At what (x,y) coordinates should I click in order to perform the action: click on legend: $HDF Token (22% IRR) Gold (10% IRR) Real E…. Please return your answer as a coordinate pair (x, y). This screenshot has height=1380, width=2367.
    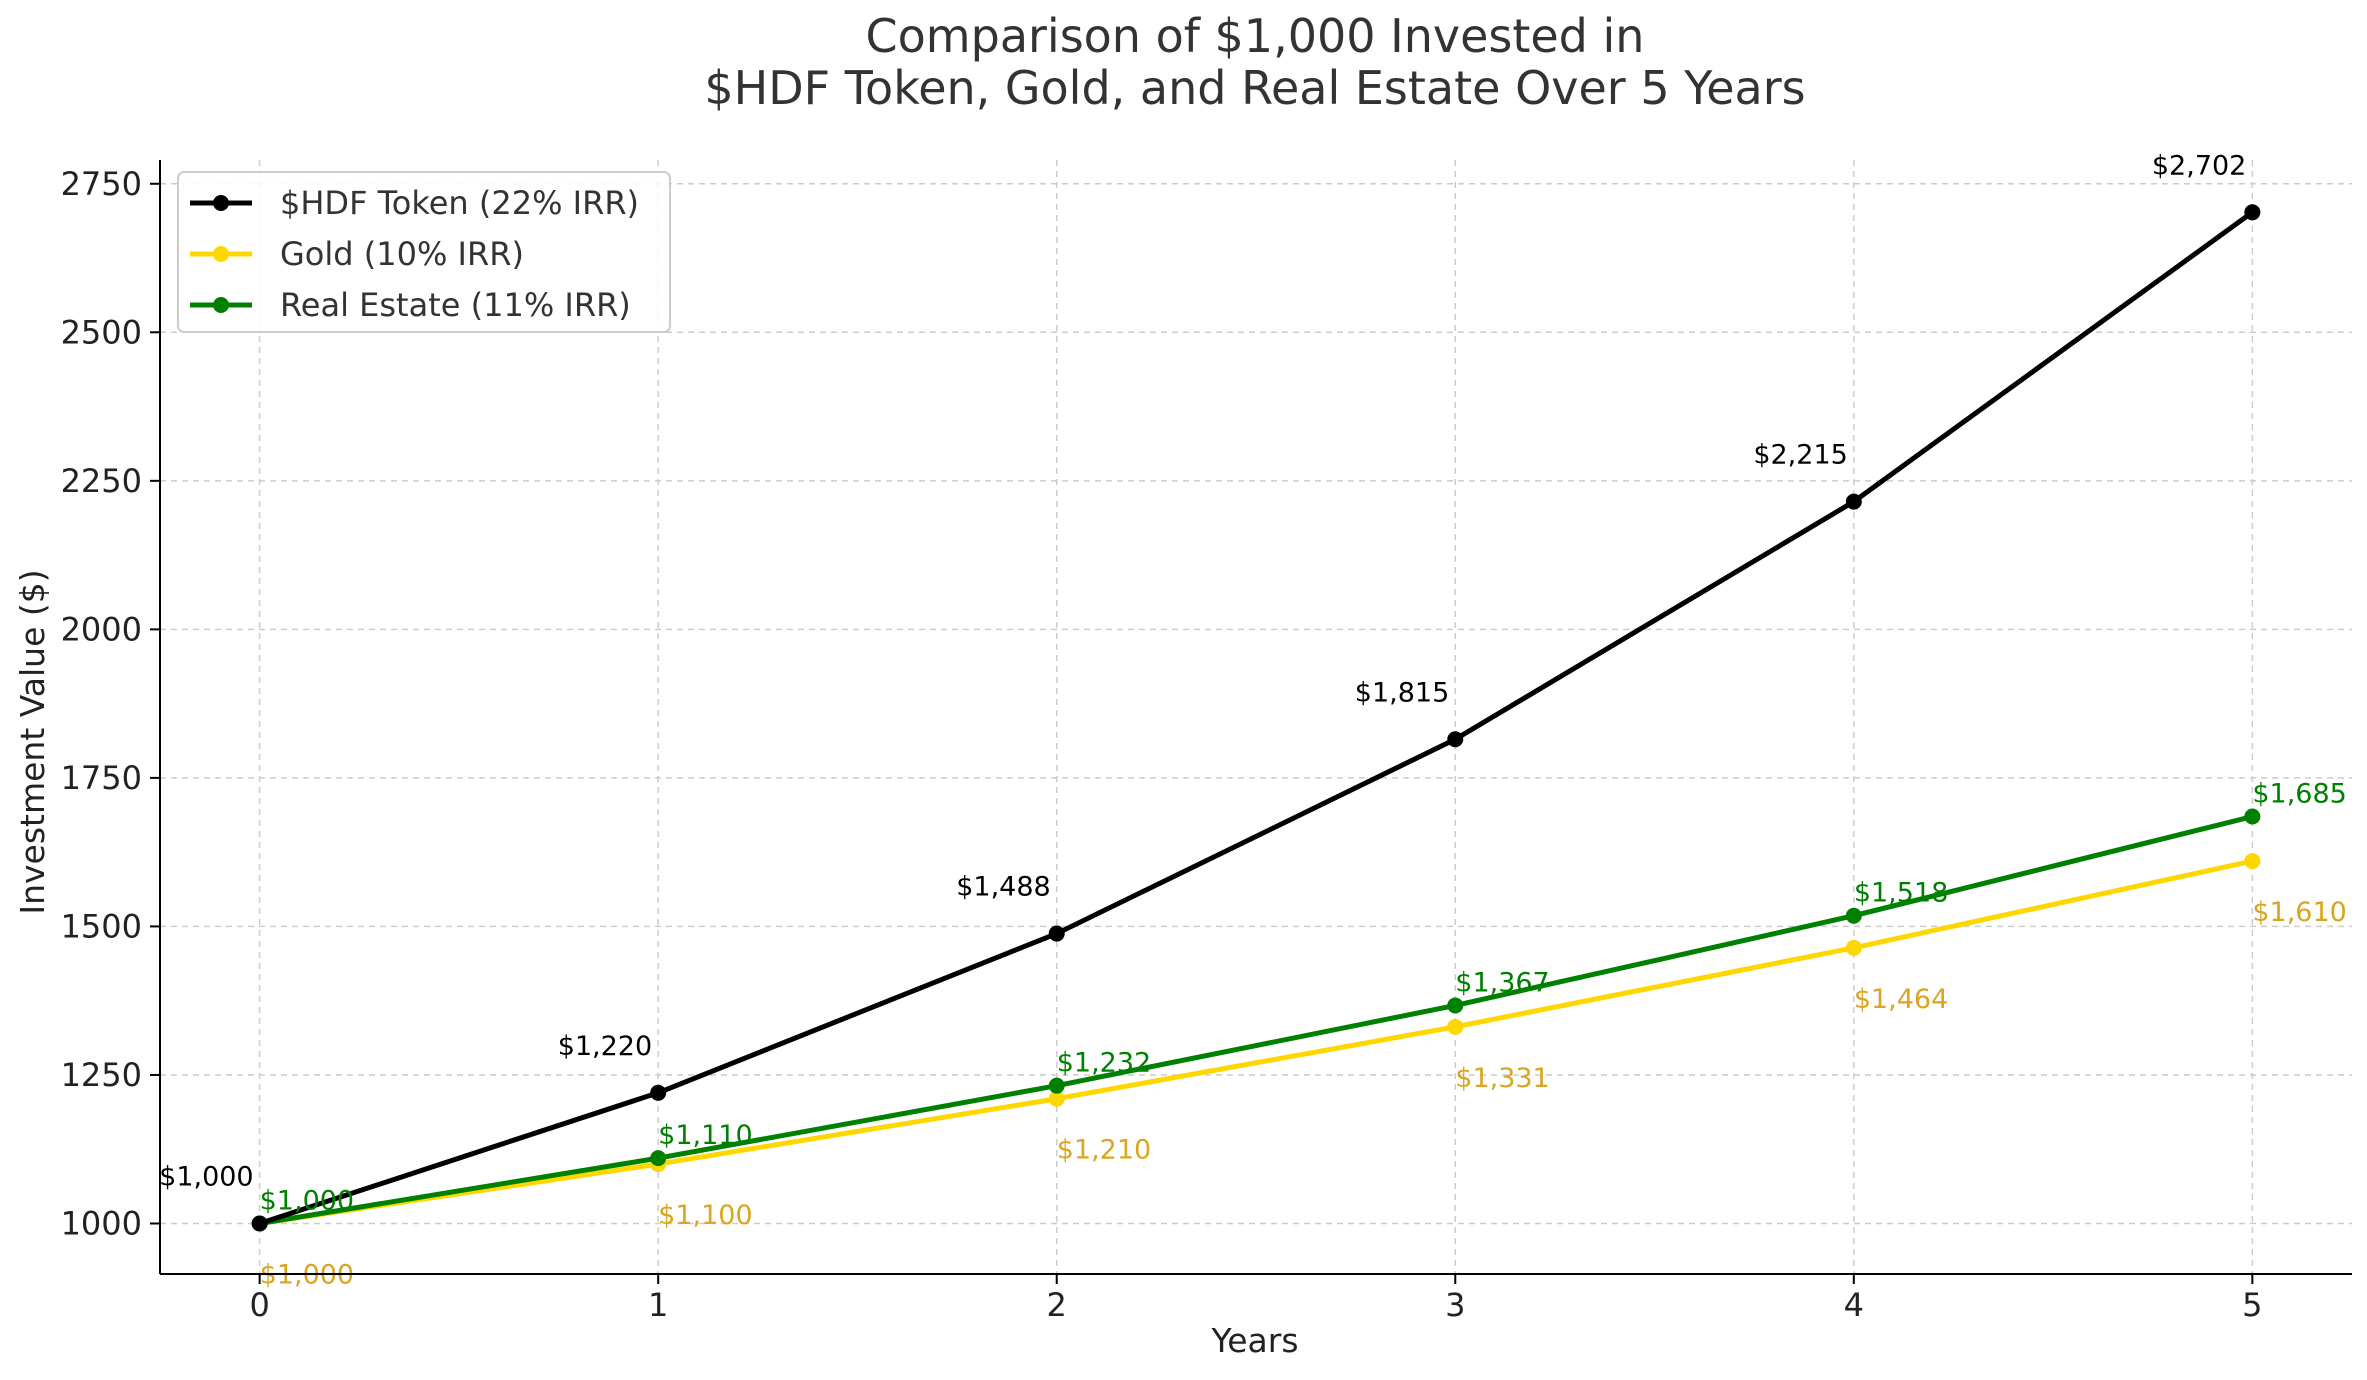
    Looking at the image, I should click on (424, 252).